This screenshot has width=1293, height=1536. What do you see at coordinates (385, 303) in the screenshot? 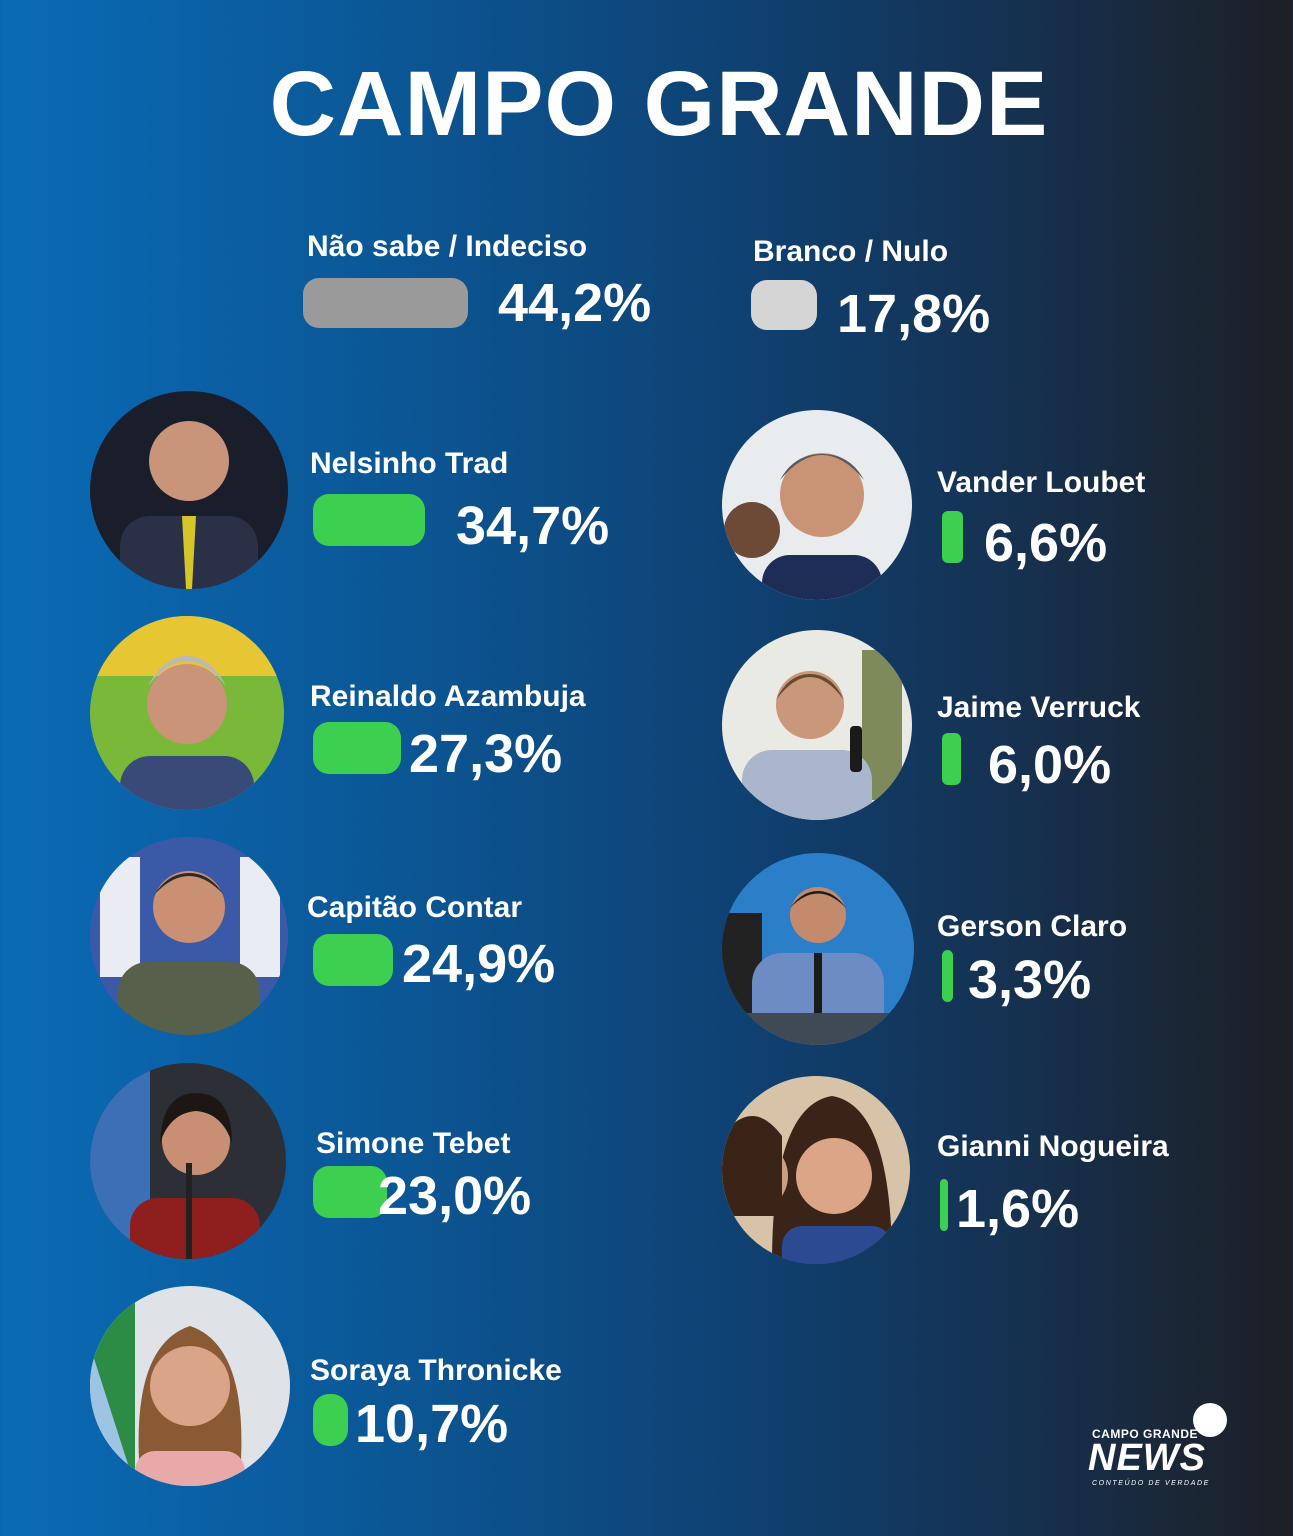
I see `summary-bar-undecided` at bounding box center [385, 303].